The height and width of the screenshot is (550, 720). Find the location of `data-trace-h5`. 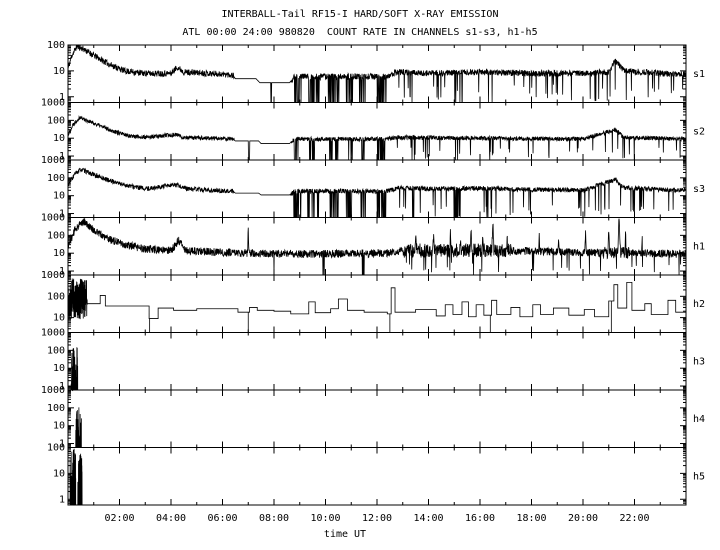

data-trace-h5 is located at coordinates (377, 477).